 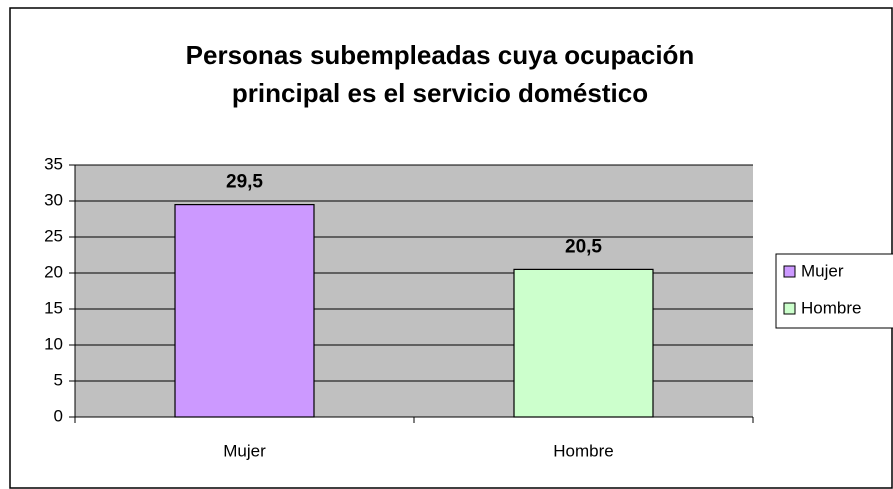 I want to click on y-tick-label: 0, so click(x=58, y=415).